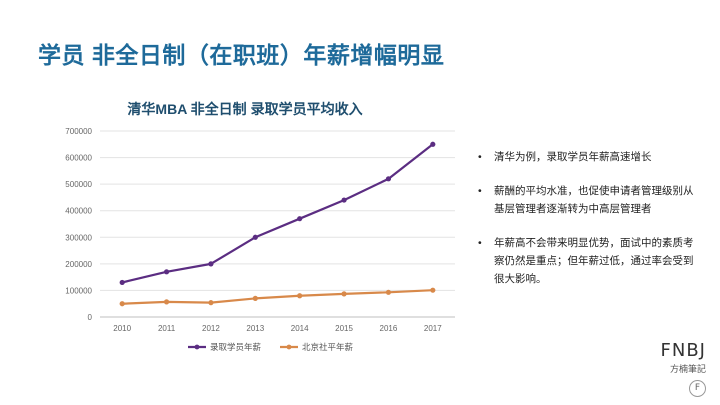 The height and width of the screenshot is (405, 720). What do you see at coordinates (90, 317) in the screenshot?
I see `y-tick-label: 0` at bounding box center [90, 317].